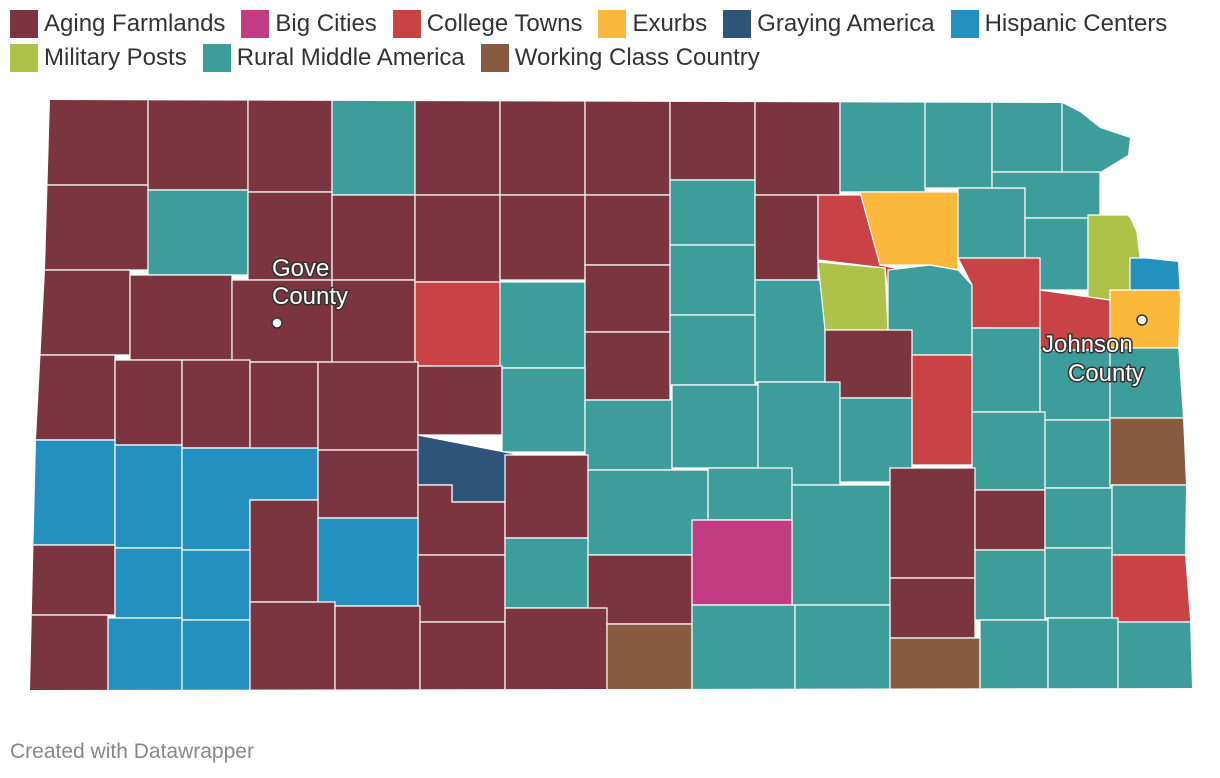 Image resolution: width=1220 pixels, height=778 pixels. What do you see at coordinates (98, 58) in the screenshot?
I see `legend-item-military-posts: Military Posts` at bounding box center [98, 58].